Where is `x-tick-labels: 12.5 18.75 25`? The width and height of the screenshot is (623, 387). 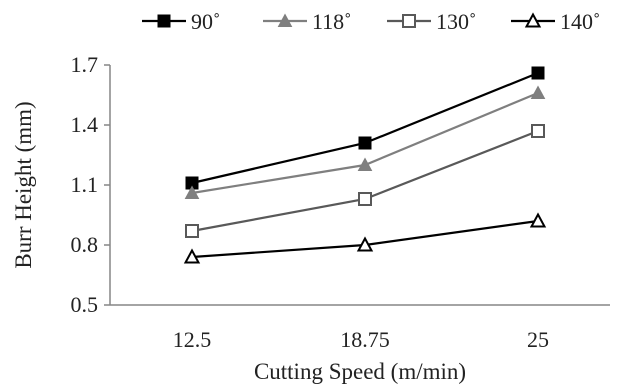 x-tick-labels: 12.5 18.75 25 is located at coordinates (361, 339).